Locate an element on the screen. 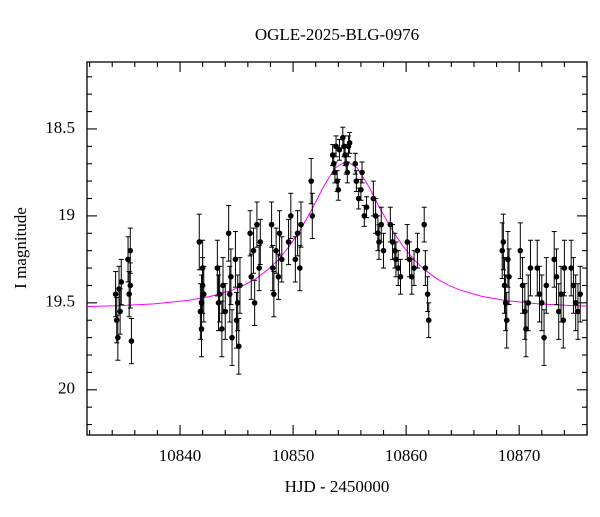  x-tick-label: 10840 is located at coordinates (180, 455).